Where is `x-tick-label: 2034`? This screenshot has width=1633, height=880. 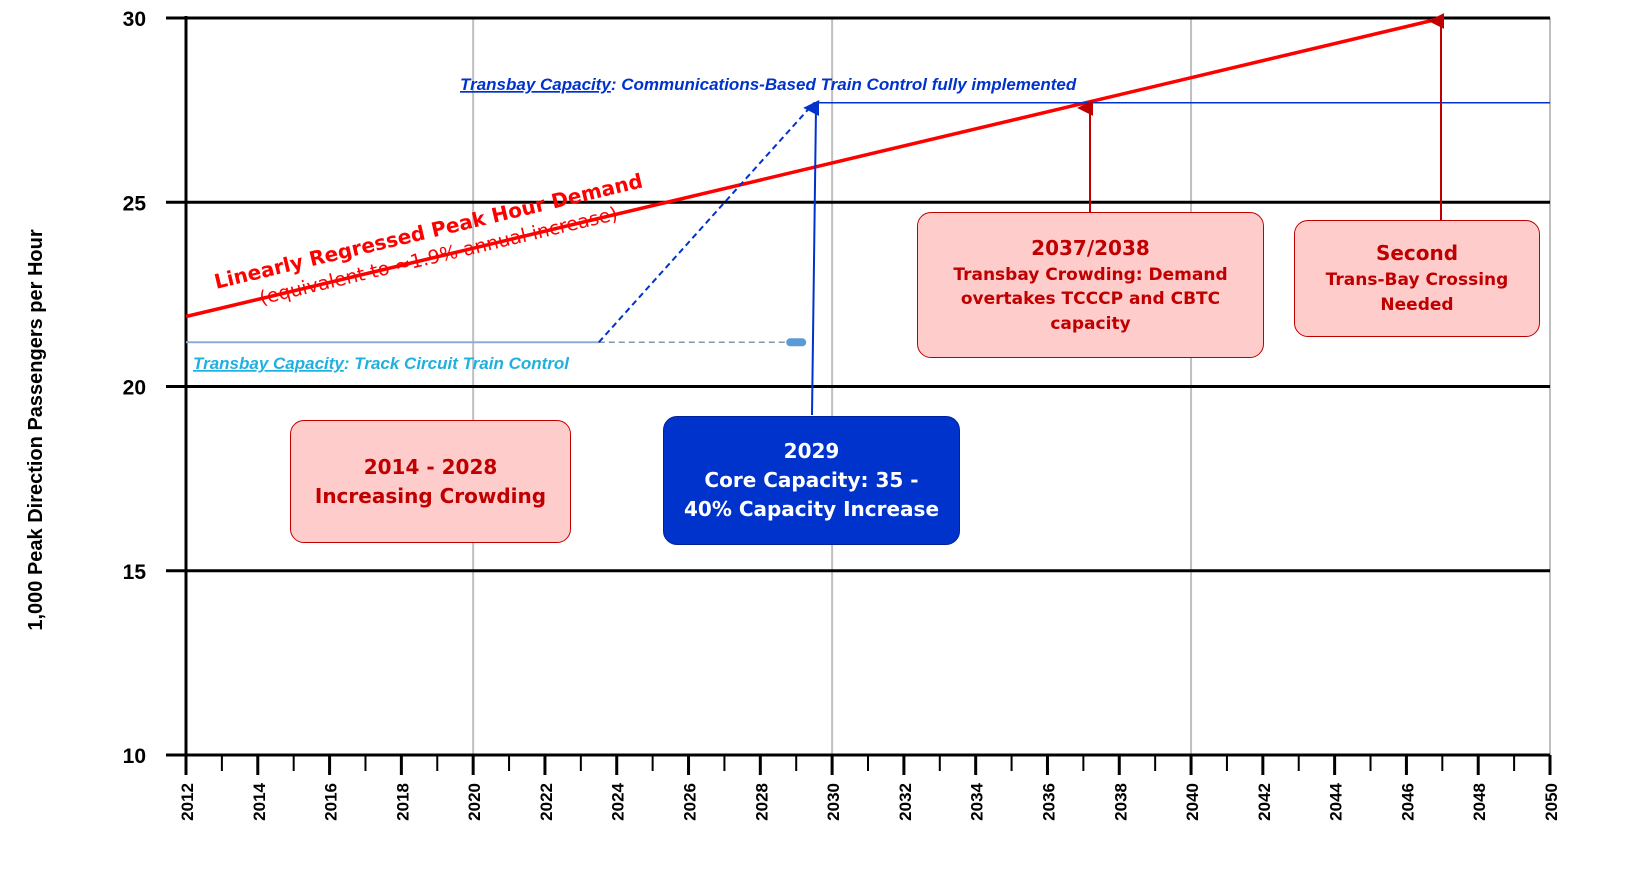 x-tick-label: 2034 is located at coordinates (977, 801).